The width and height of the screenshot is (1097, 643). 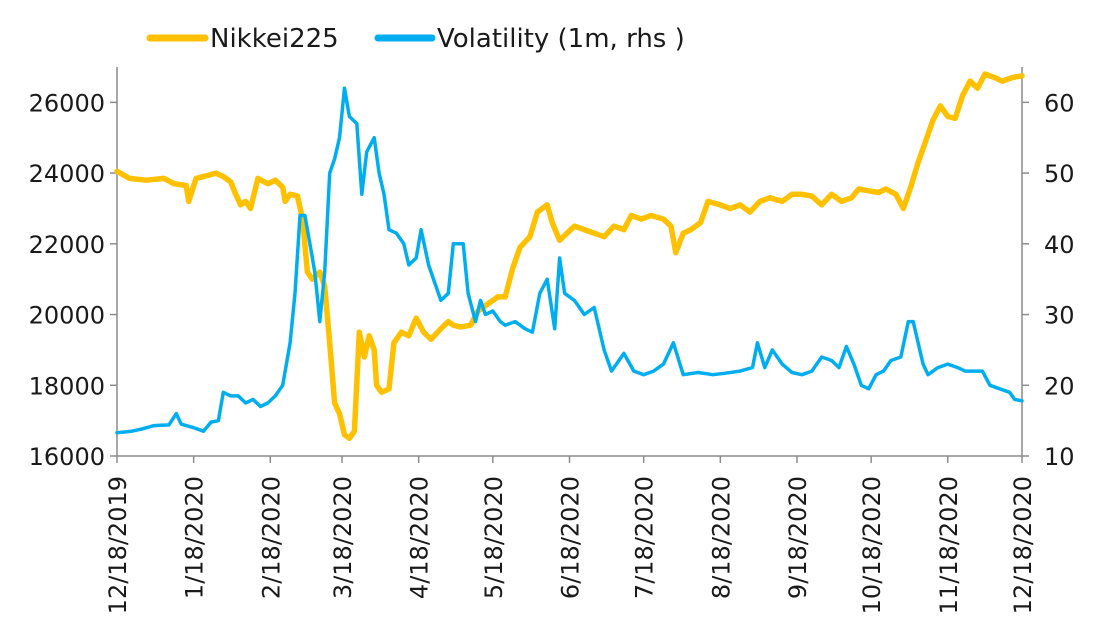 I want to click on x-tick-label: 10/18/2020, so click(x=872, y=545).